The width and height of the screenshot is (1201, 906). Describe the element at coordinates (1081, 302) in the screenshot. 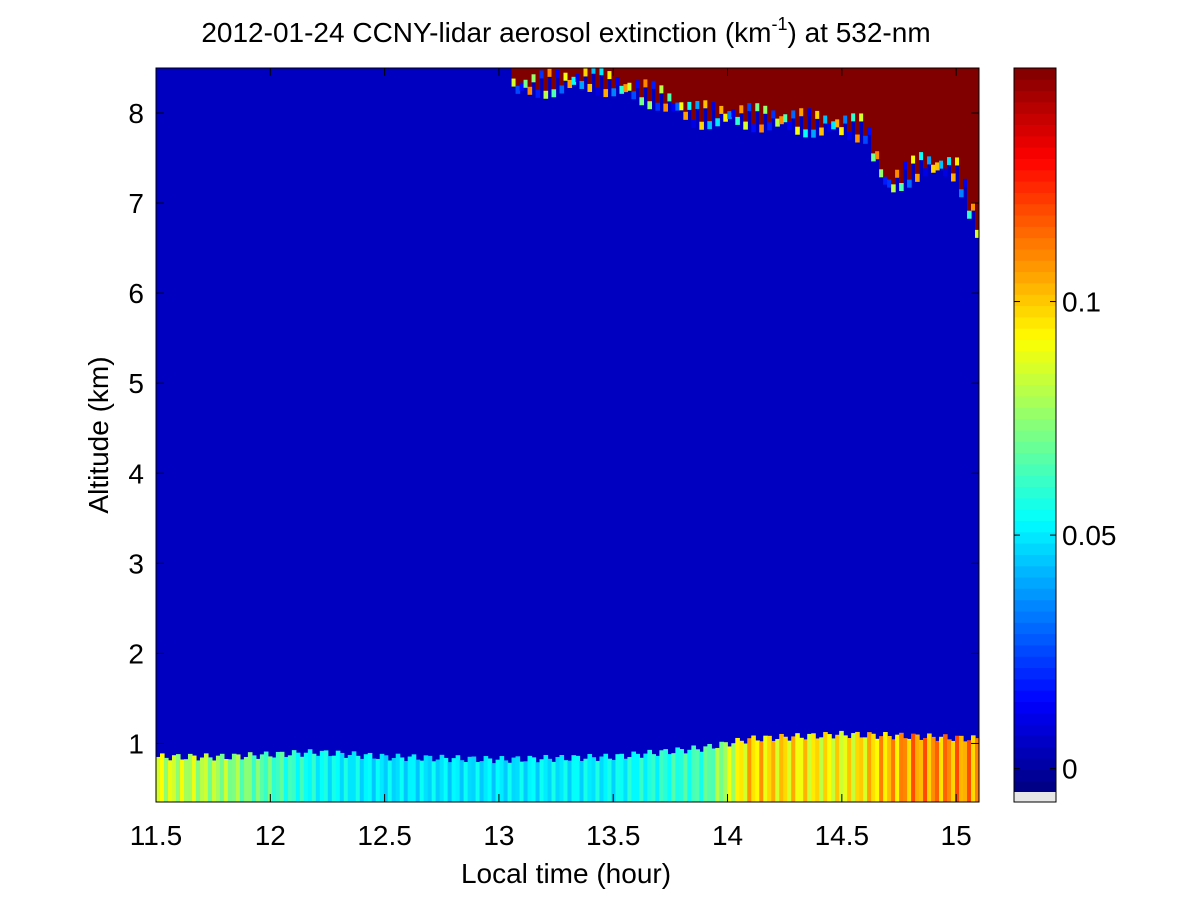

I see `colorbar-tick-label: 0.1` at that location.